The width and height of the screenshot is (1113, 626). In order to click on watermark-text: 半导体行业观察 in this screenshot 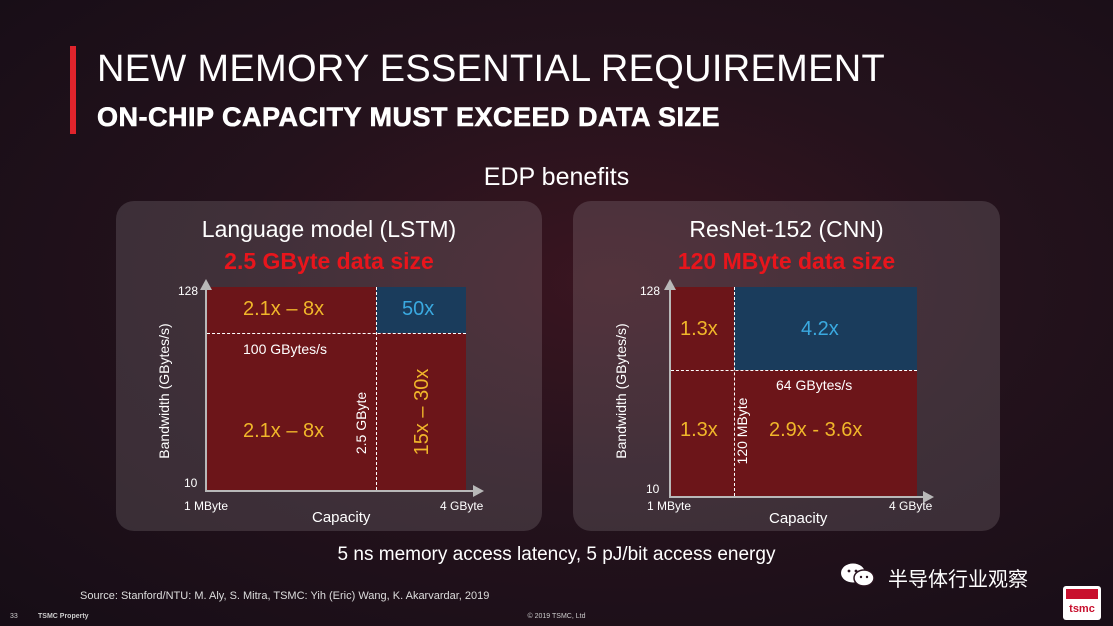, I will do `click(958, 580)`.